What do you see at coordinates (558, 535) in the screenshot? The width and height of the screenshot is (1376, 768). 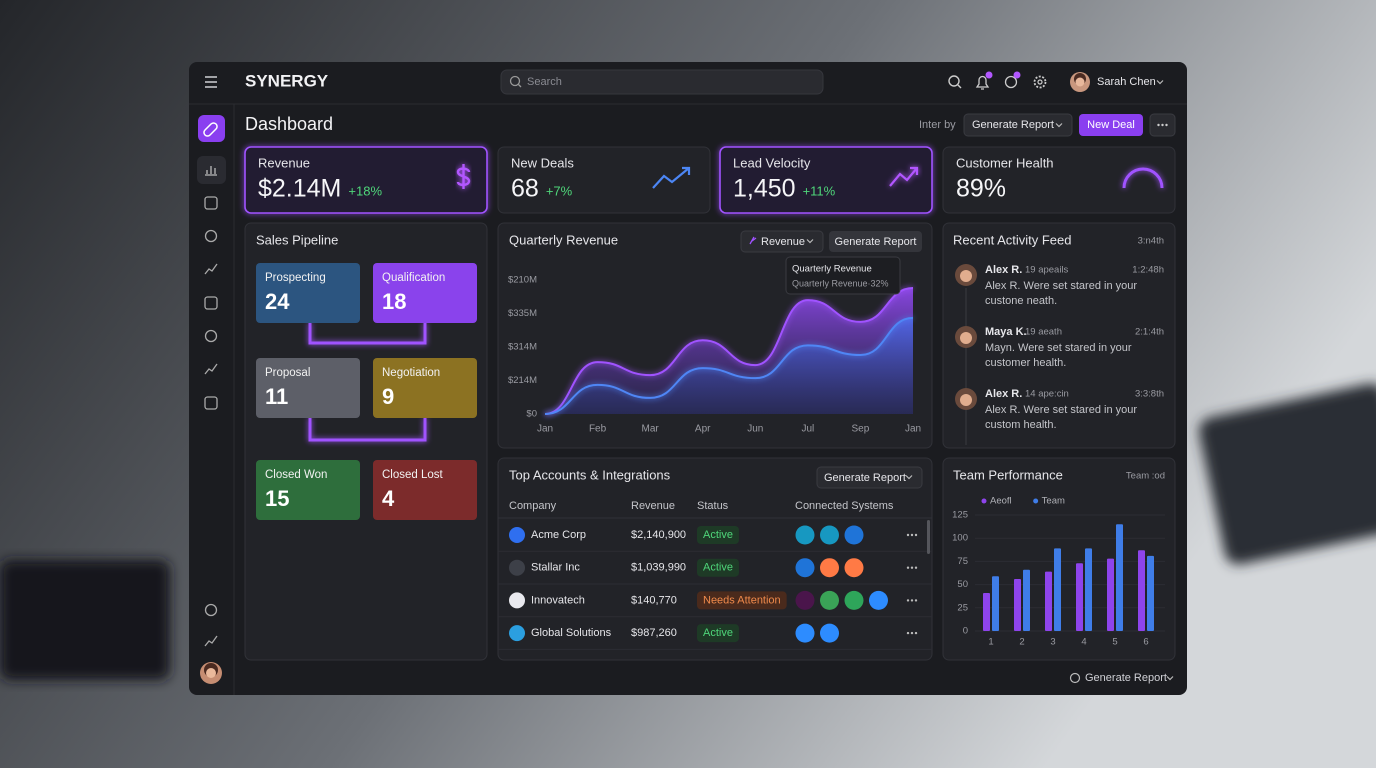 I see `company-name: Acme Corp` at bounding box center [558, 535].